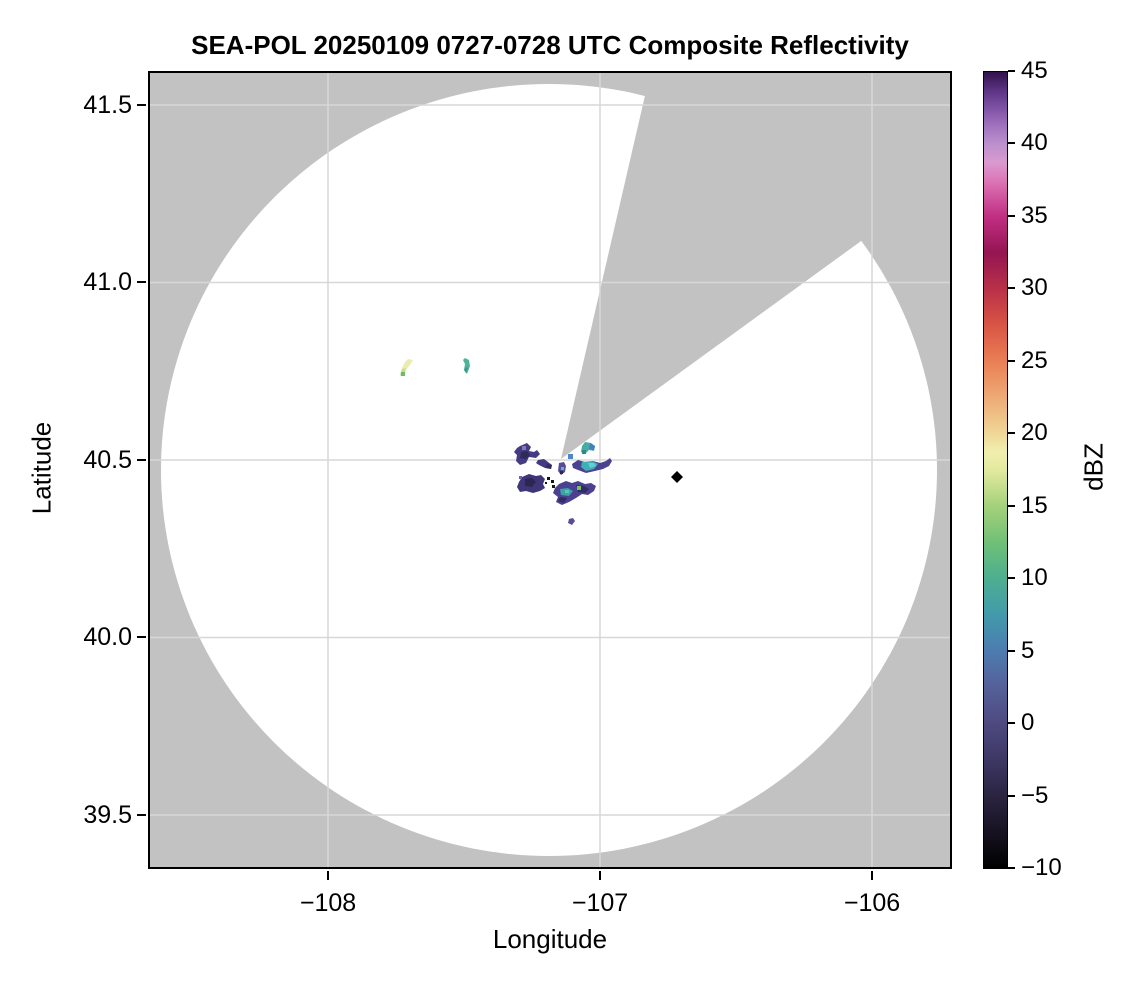 The image size is (1146, 990). What do you see at coordinates (756, 265) in the screenshot?
I see `blocked-sector` at bounding box center [756, 265].